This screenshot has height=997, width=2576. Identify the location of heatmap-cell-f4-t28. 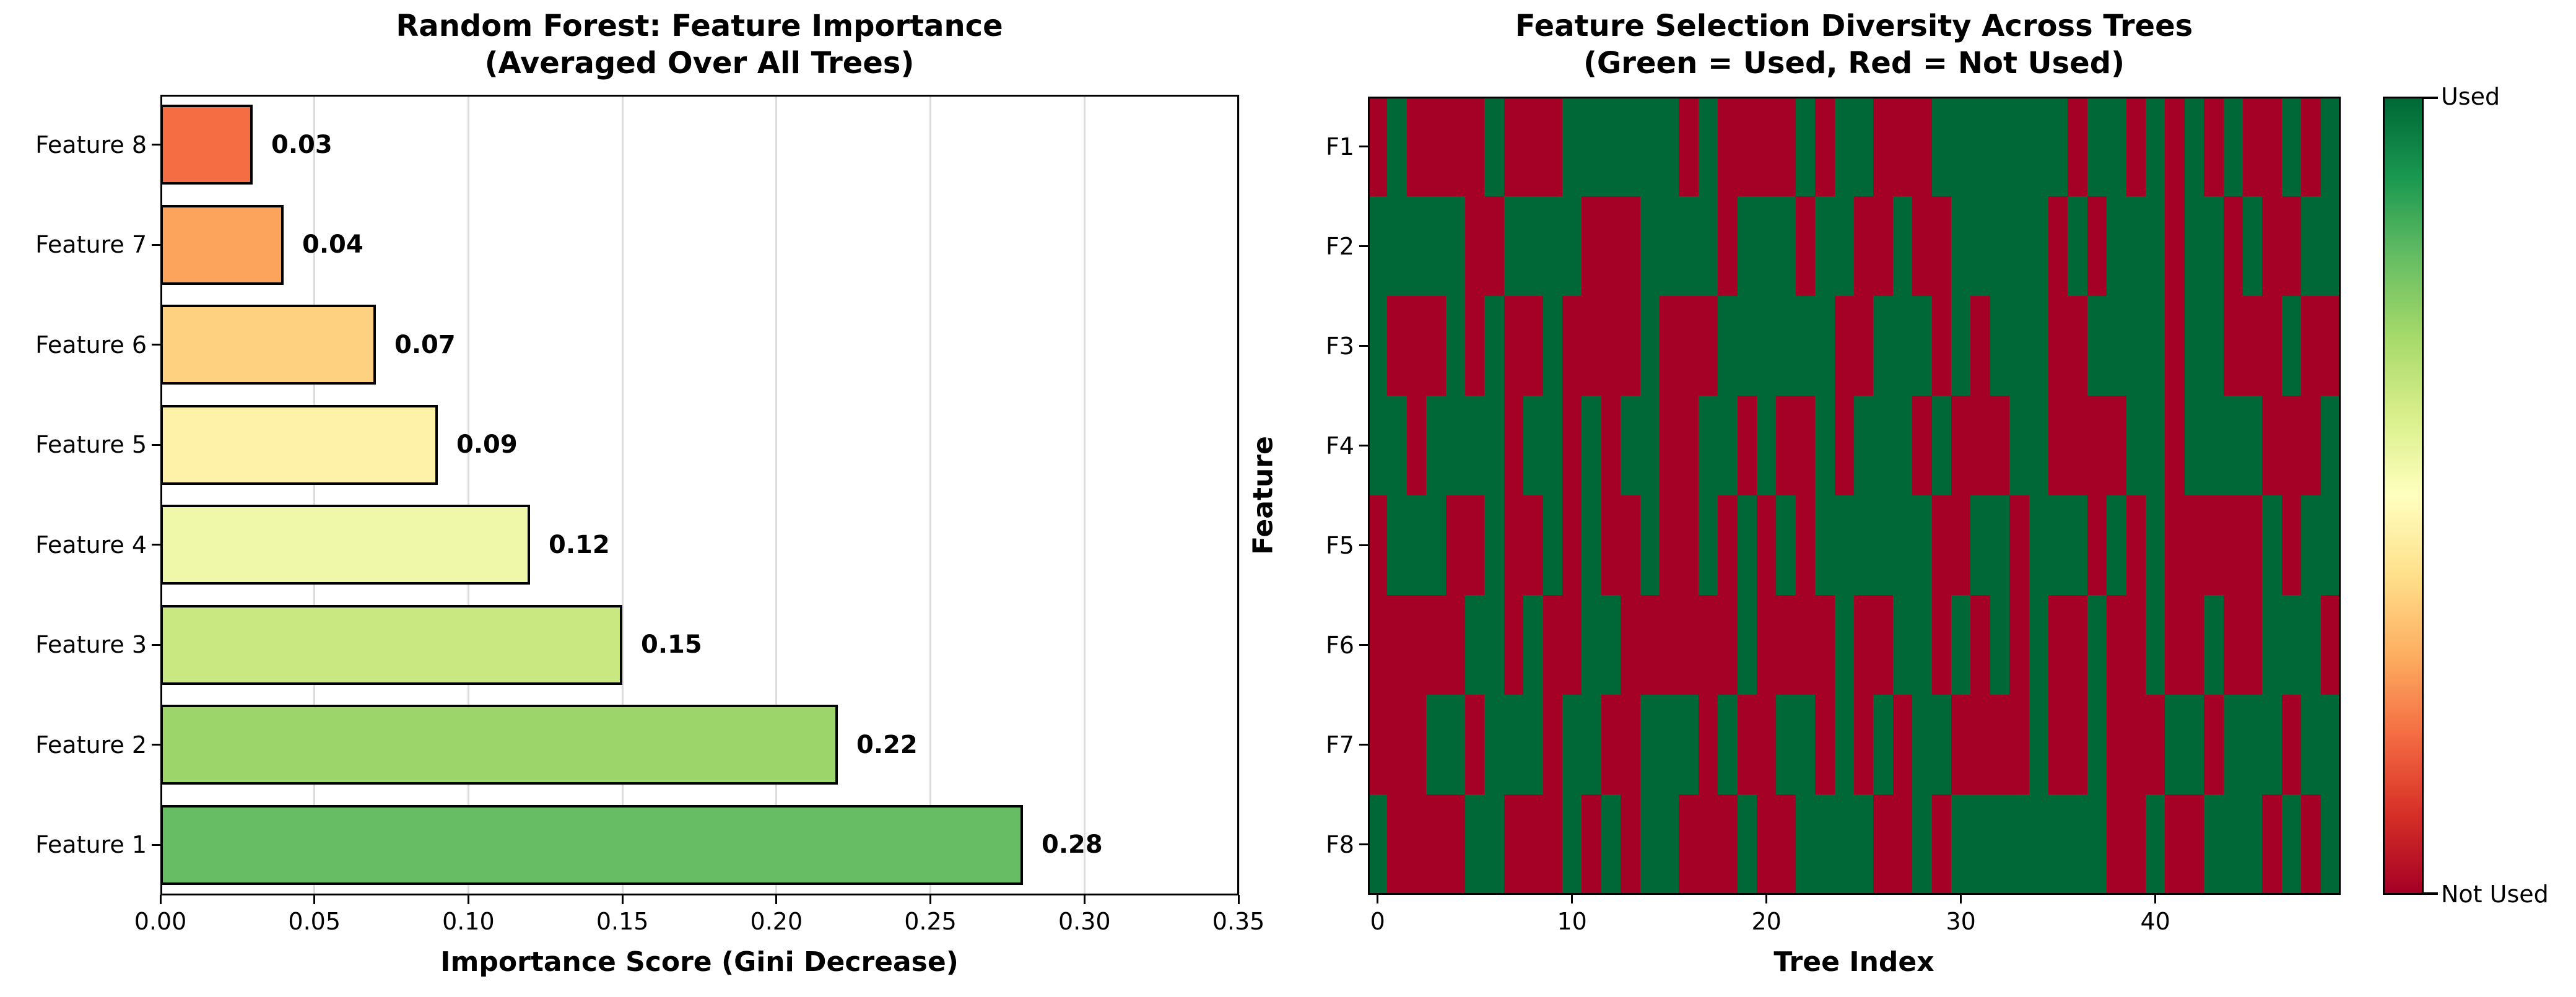
(1922, 445).